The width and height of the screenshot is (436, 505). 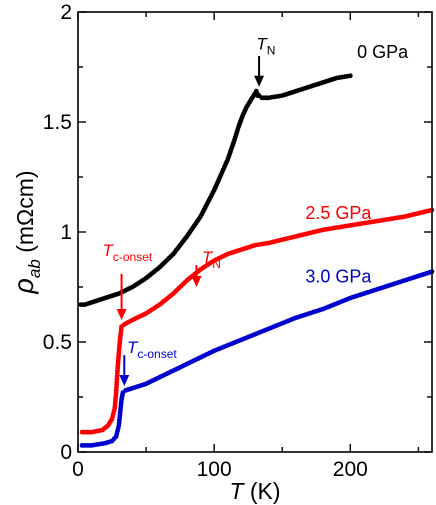 I want to click on annotation-c-onset: Tc-onset, so click(x=148, y=362).